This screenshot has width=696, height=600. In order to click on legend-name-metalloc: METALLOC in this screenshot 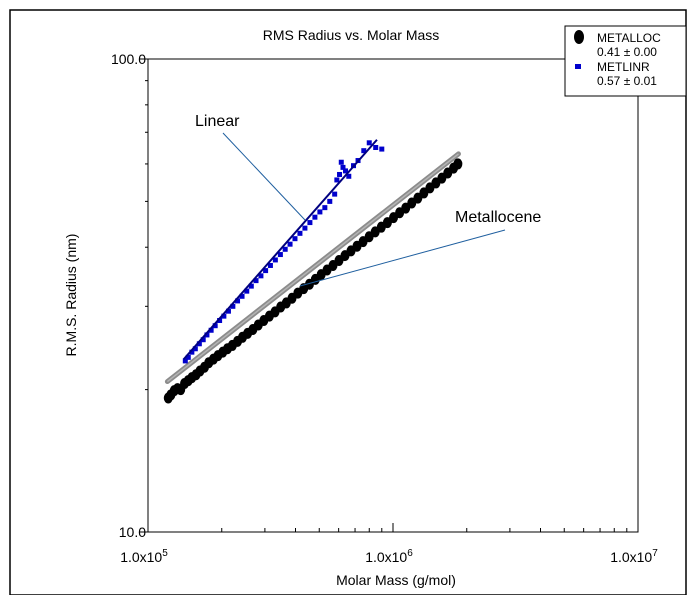, I will do `click(629, 38)`.